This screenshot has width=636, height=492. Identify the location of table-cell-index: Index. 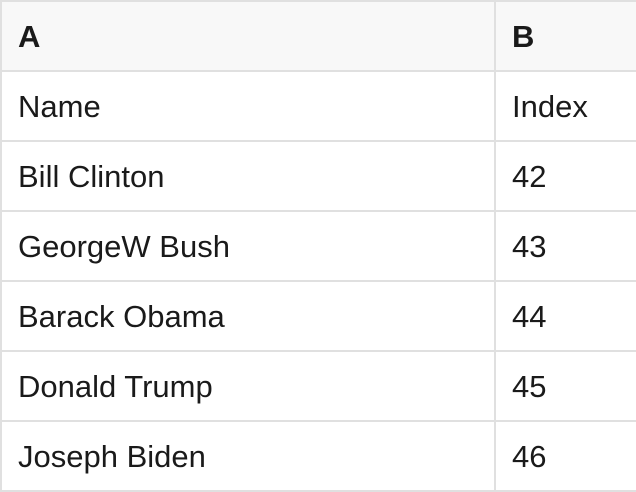
(550, 106).